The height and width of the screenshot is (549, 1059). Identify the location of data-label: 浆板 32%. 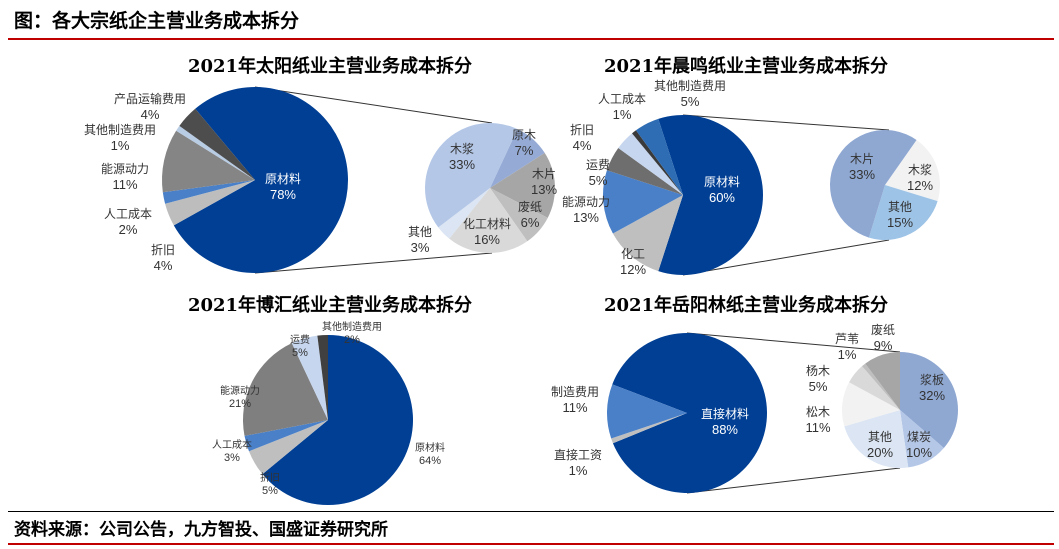
(932, 388).